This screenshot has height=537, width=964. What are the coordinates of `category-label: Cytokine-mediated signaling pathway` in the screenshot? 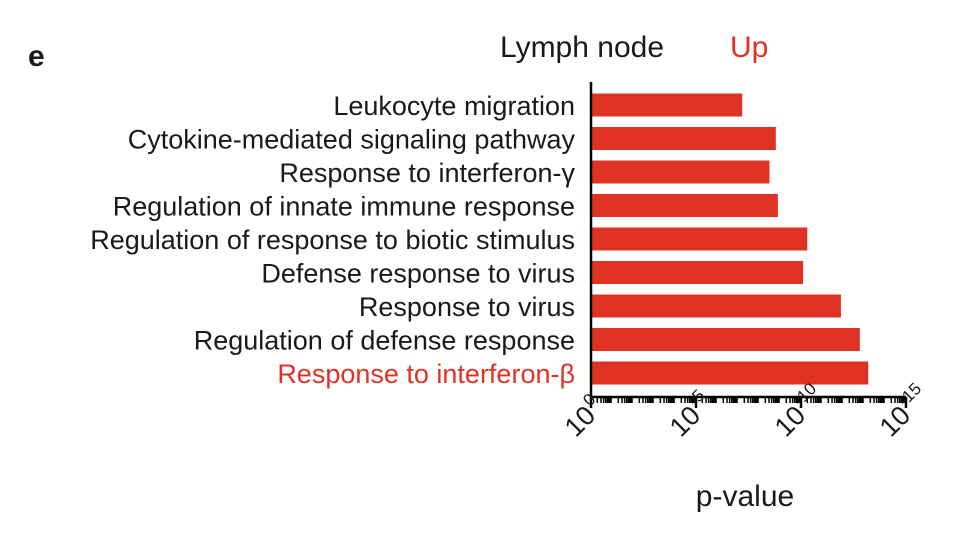 It's located at (352, 140).